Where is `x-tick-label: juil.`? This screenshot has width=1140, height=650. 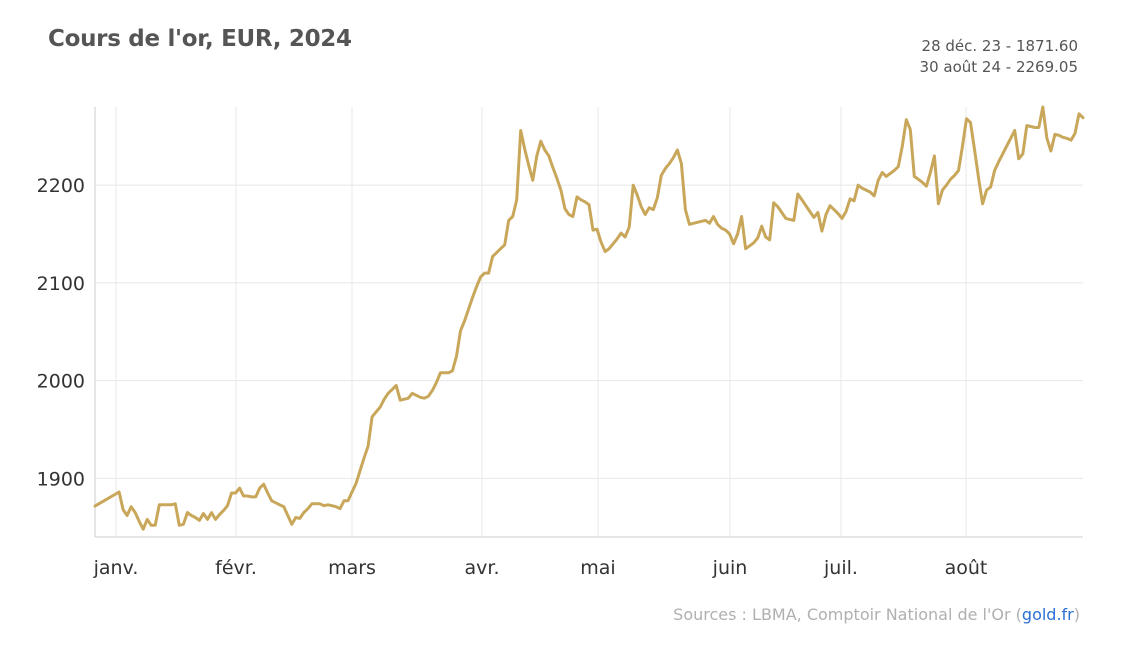 x-tick-label: juil. is located at coordinates (840, 568).